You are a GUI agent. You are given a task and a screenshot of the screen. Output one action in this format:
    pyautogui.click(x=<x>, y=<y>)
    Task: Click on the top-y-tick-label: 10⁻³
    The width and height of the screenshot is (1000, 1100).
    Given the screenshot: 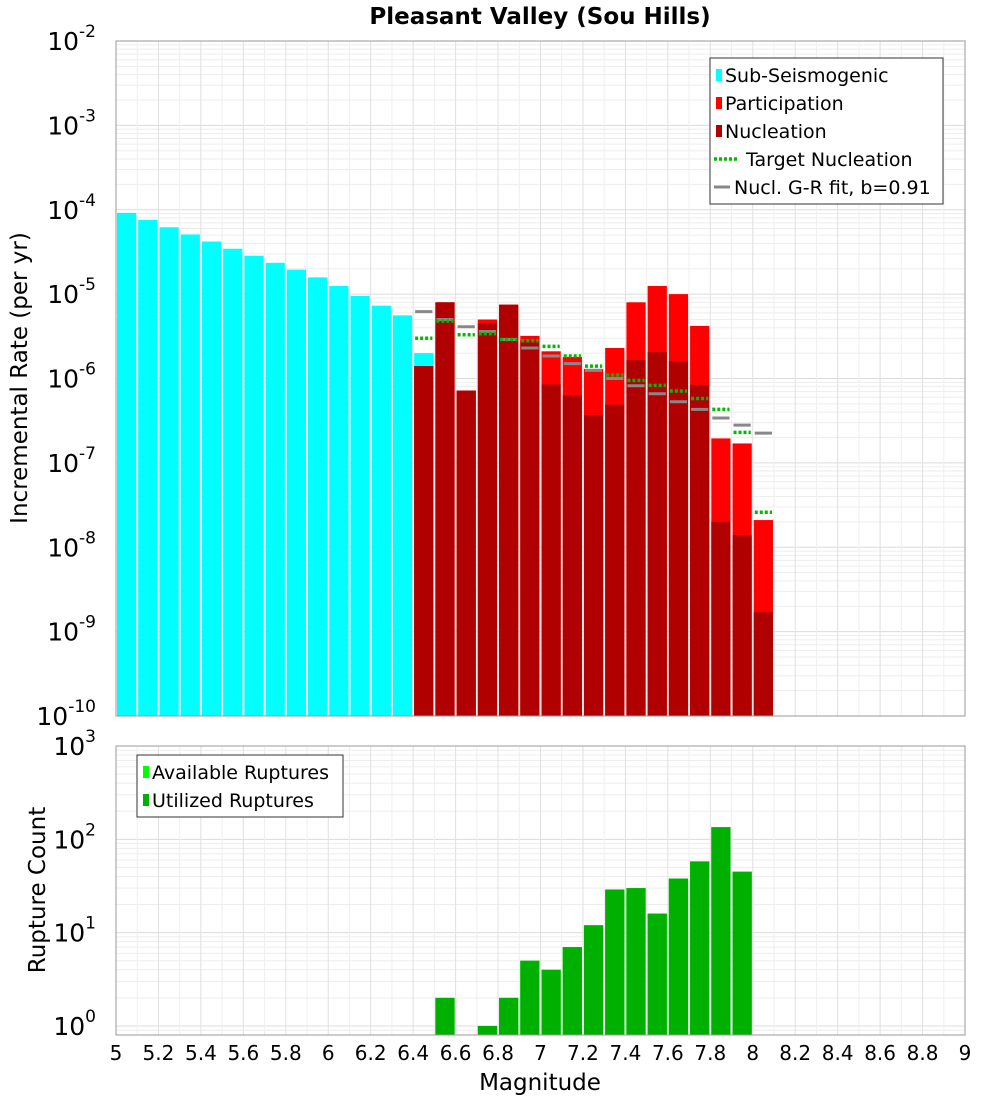 What is the action you would take?
    pyautogui.click(x=71, y=123)
    